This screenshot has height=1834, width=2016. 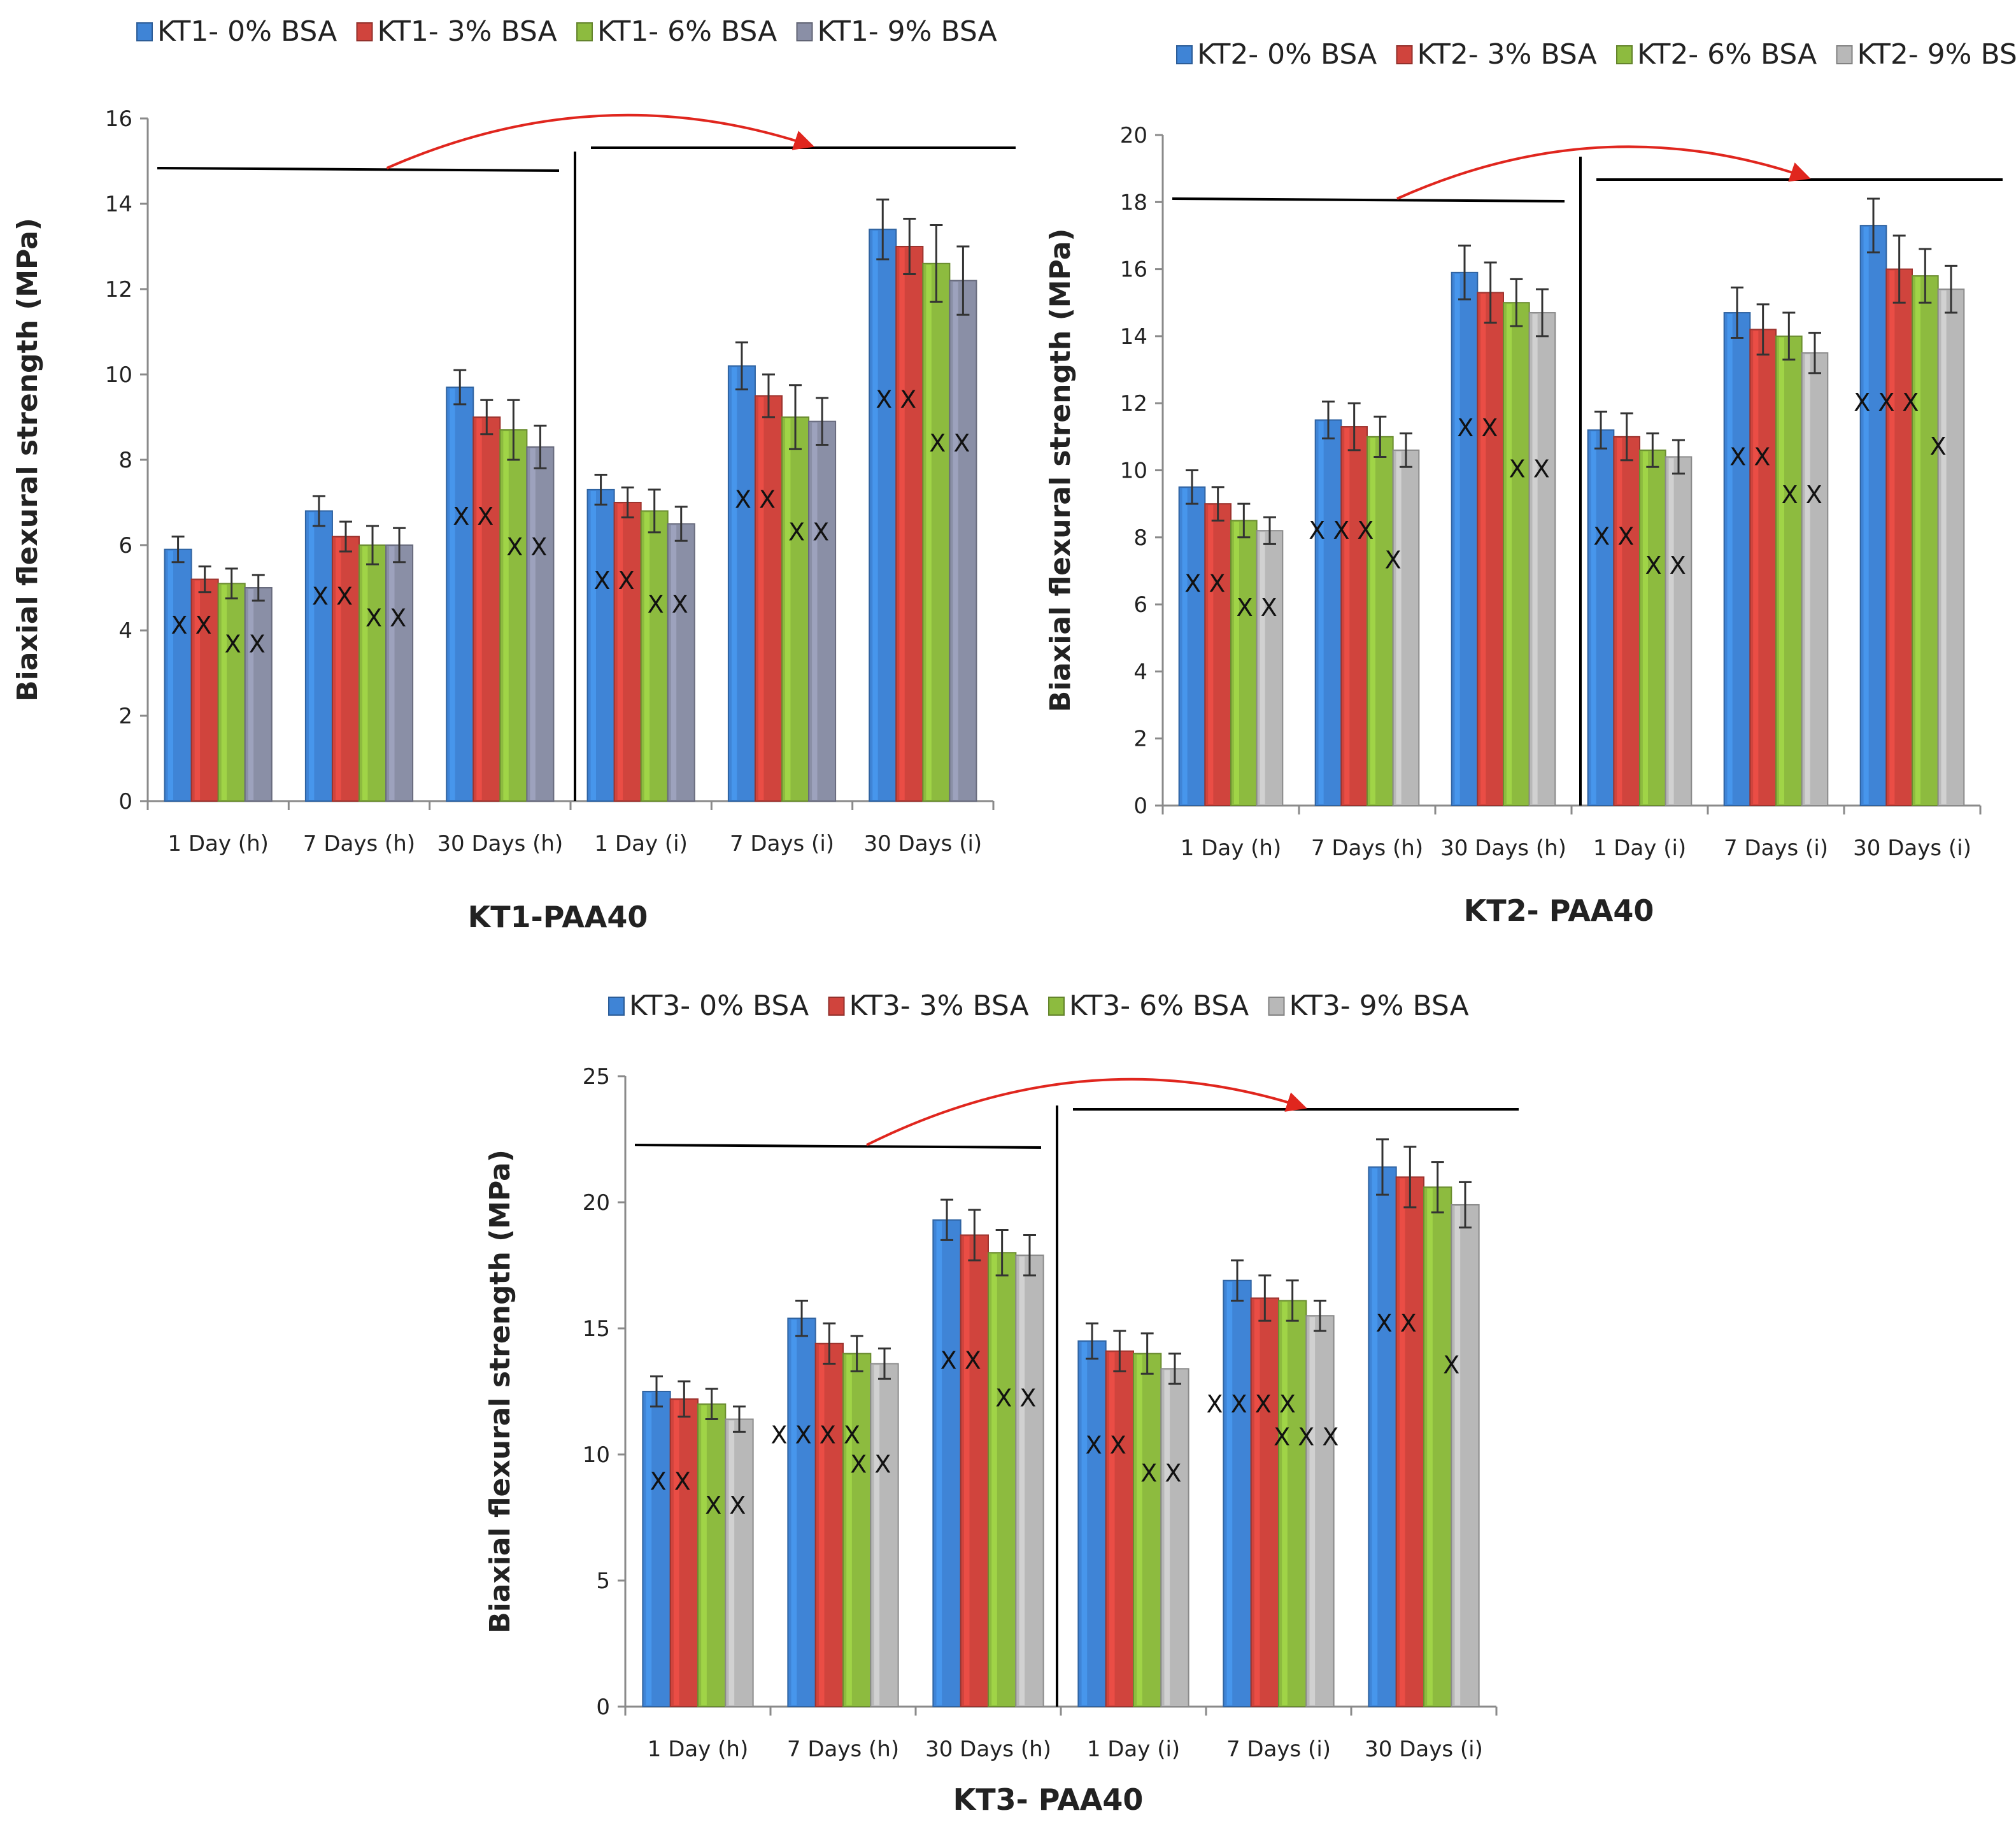 What do you see at coordinates (468, 31) in the screenshot?
I see `legend-label: KT1- 3% BSA` at bounding box center [468, 31].